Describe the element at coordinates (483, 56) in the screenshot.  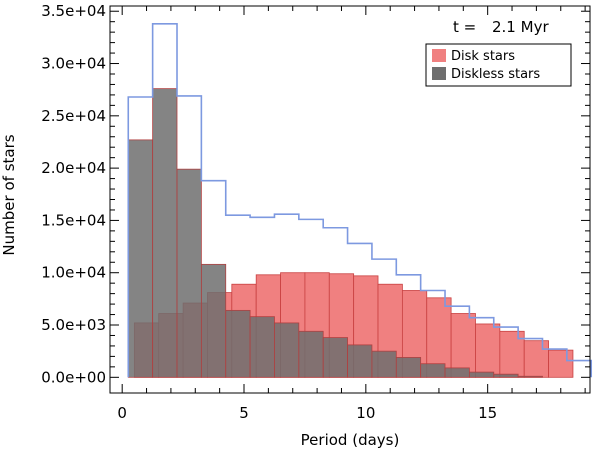
I see `legend-label-disk-stars: Disk stars` at that location.